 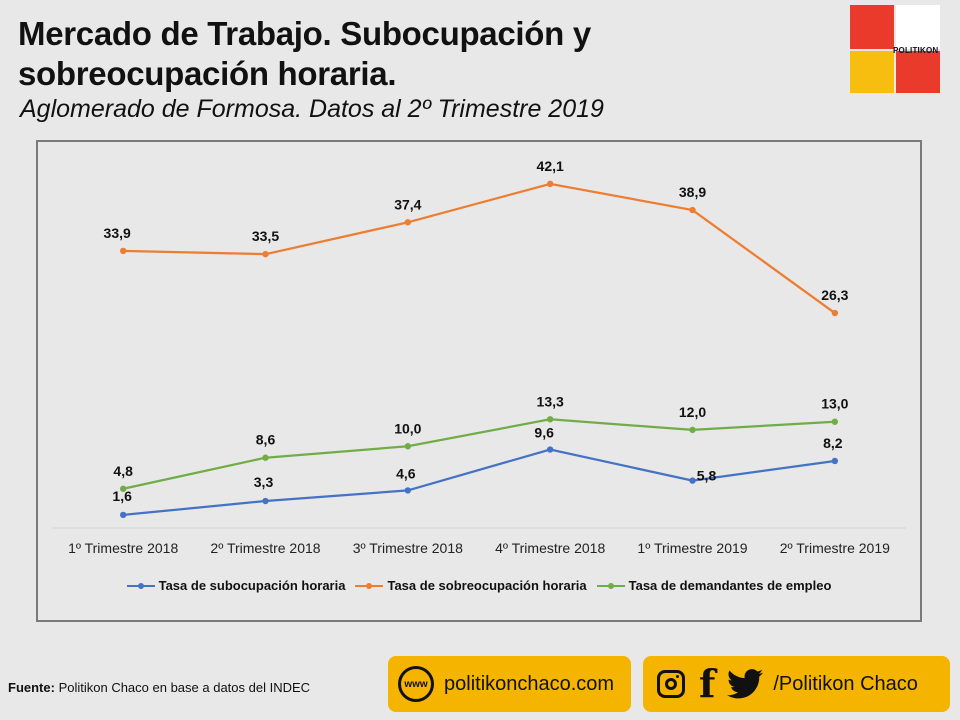 I want to click on data-label: 4,6, so click(x=406, y=473).